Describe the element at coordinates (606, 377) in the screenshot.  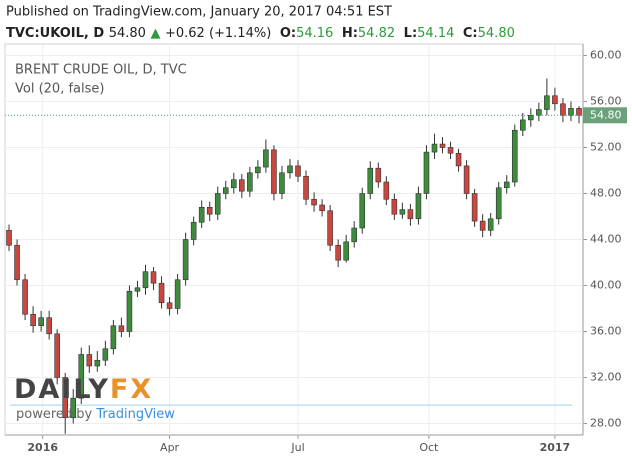
I see `y-tick-label: 32.00` at that location.